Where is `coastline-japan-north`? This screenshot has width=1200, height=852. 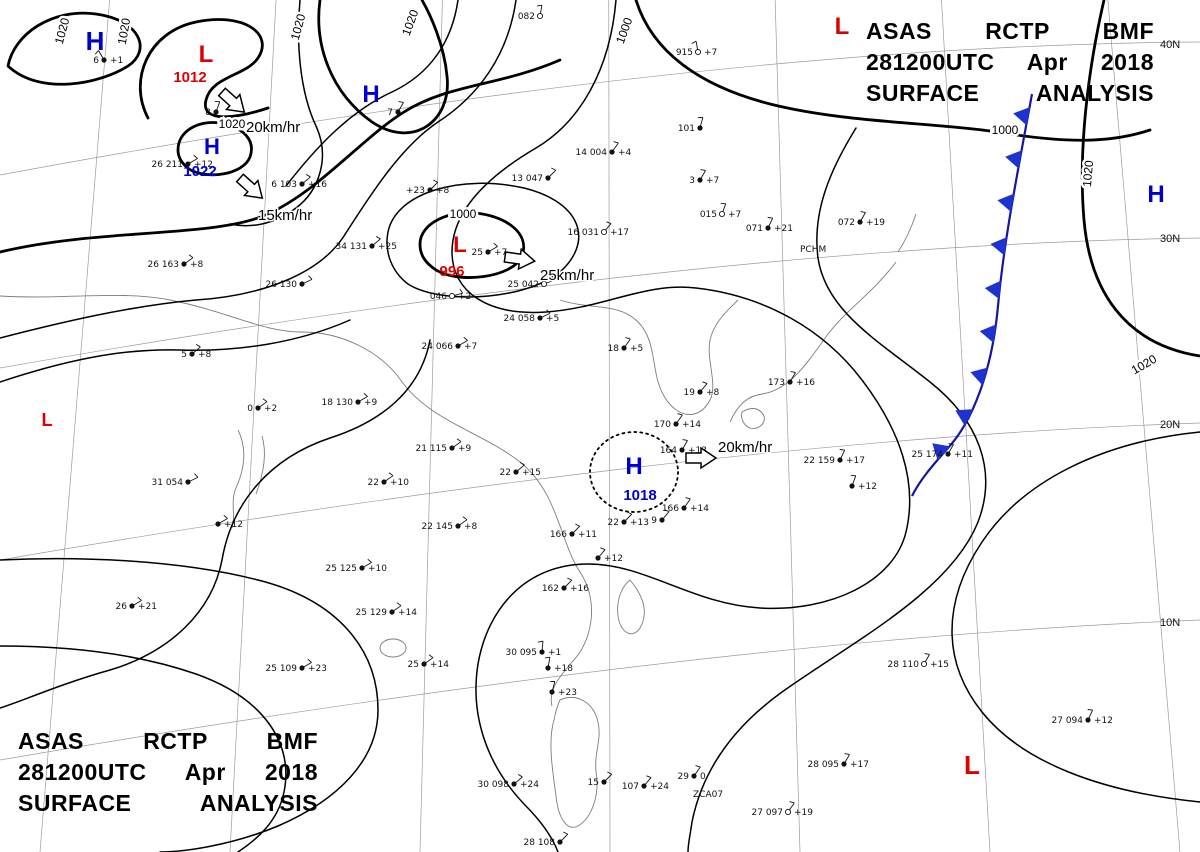 coastline-japan-north is located at coordinates (907, 233).